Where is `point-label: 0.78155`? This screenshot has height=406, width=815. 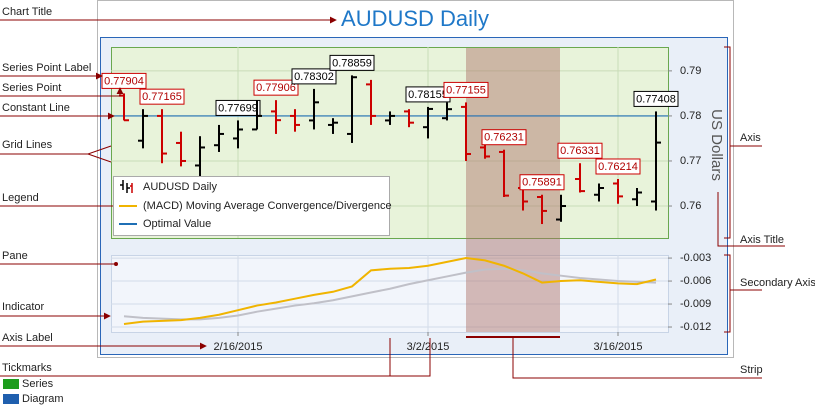
point-label: 0.78155 is located at coordinates (428, 95).